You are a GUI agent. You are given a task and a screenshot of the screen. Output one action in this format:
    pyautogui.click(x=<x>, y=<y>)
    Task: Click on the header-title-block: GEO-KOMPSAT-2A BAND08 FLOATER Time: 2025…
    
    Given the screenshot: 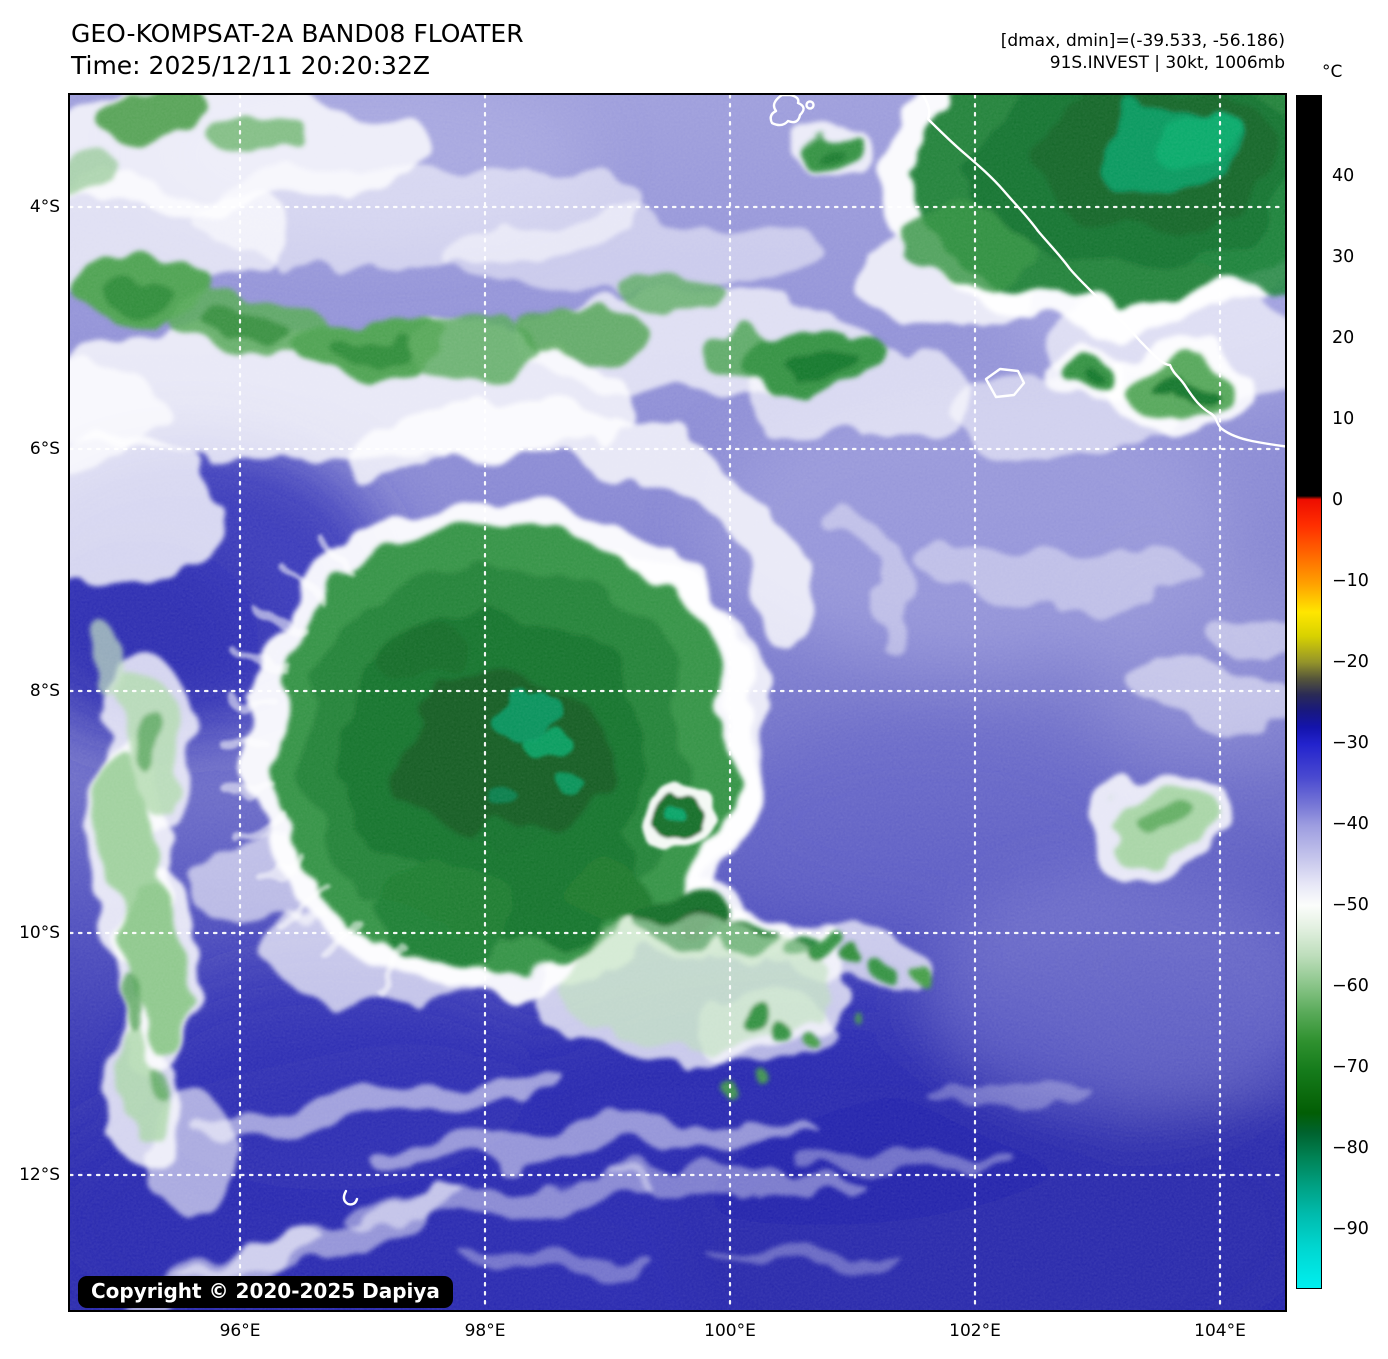 What is the action you would take?
    pyautogui.click(x=297, y=50)
    